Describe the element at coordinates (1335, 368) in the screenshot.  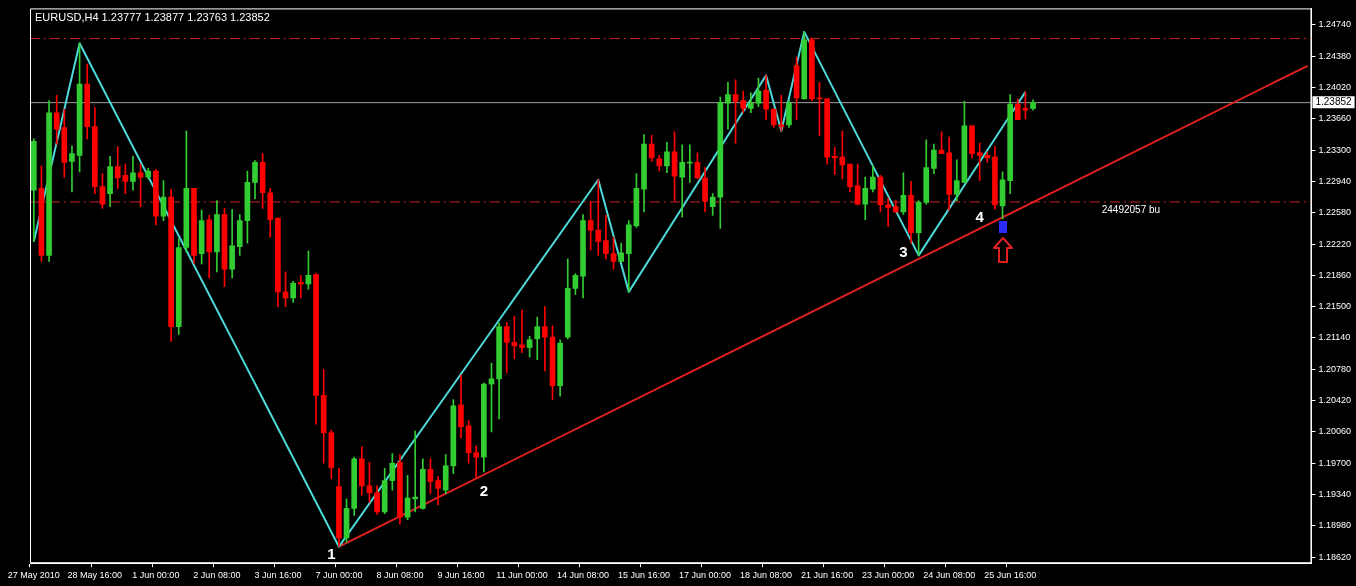
I see `y-tick-label: 1.20780` at that location.